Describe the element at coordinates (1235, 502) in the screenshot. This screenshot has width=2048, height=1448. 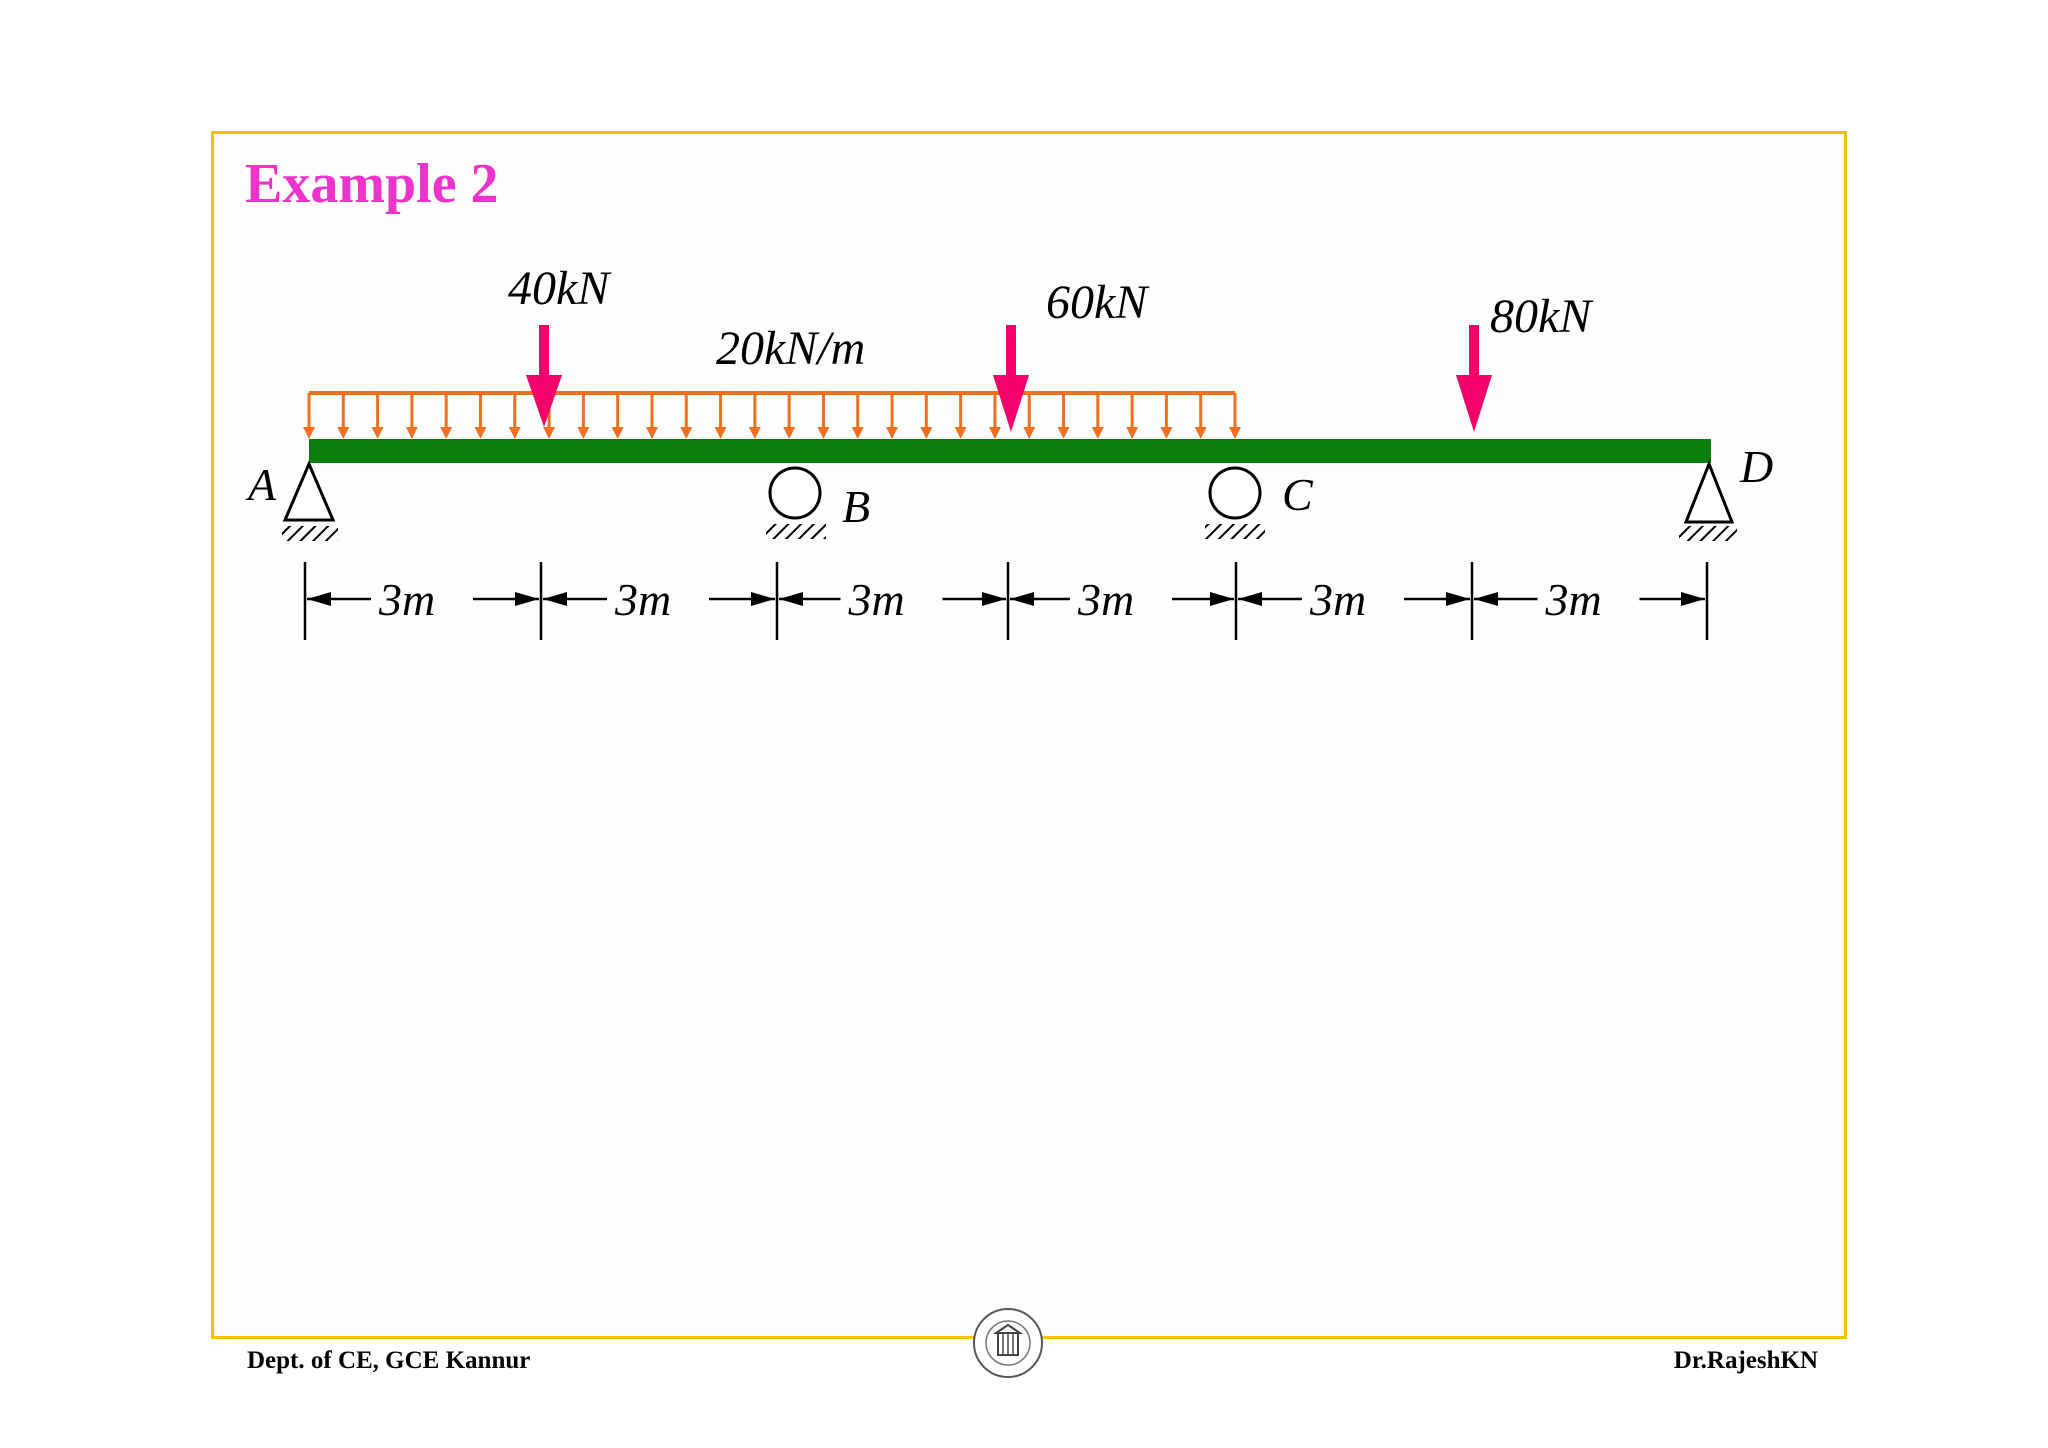
I see `roller-support-c` at that location.